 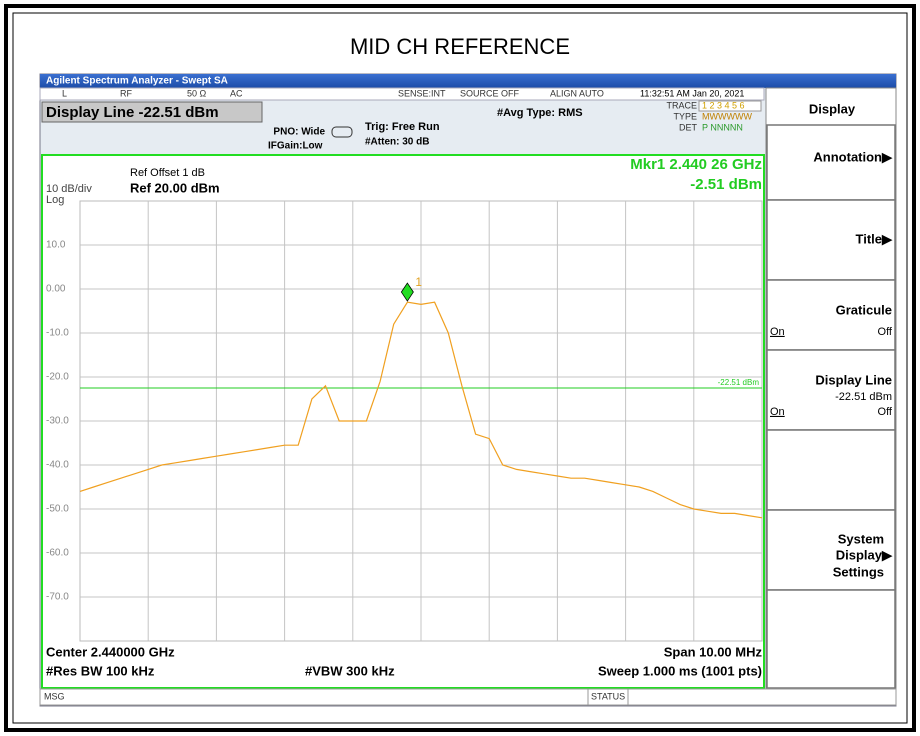 I want to click on pno-icon, so click(x=342, y=132).